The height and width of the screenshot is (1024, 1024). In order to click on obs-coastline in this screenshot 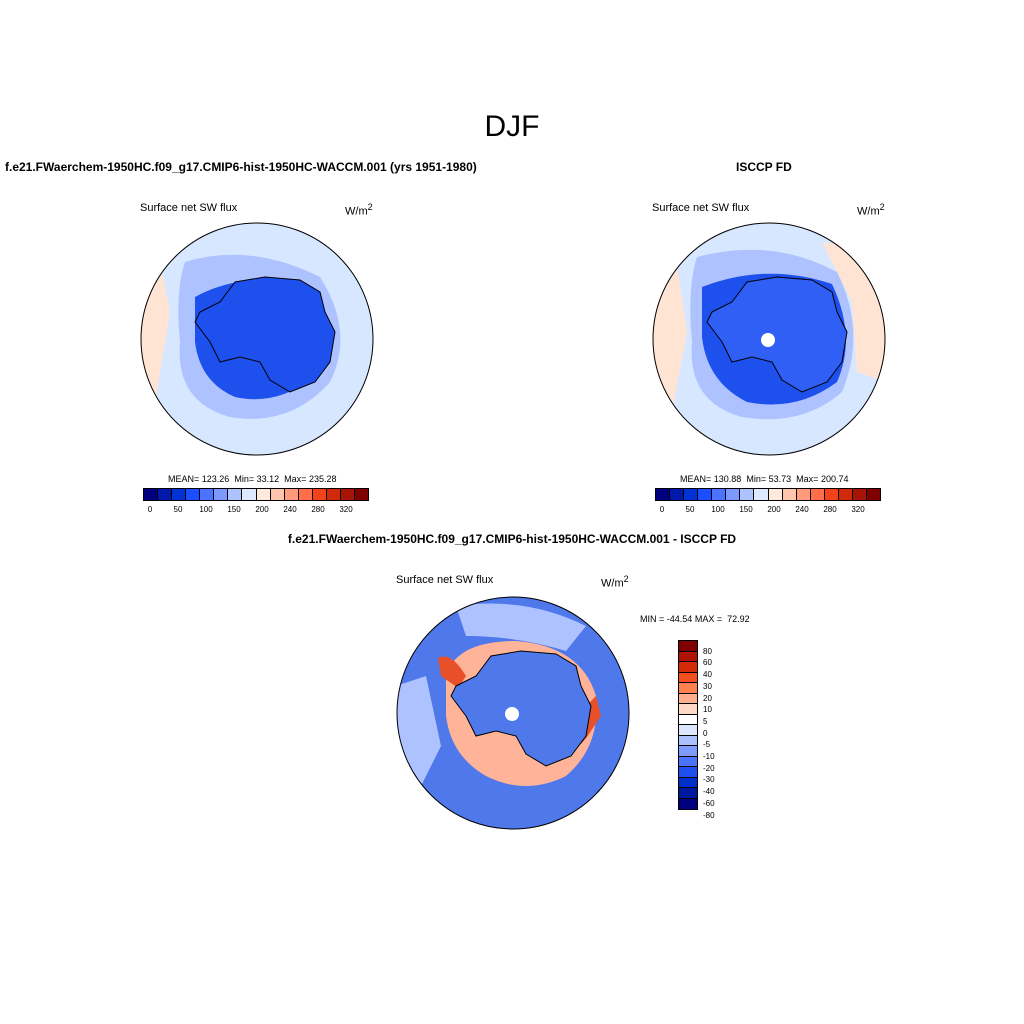, I will do `click(777, 334)`.